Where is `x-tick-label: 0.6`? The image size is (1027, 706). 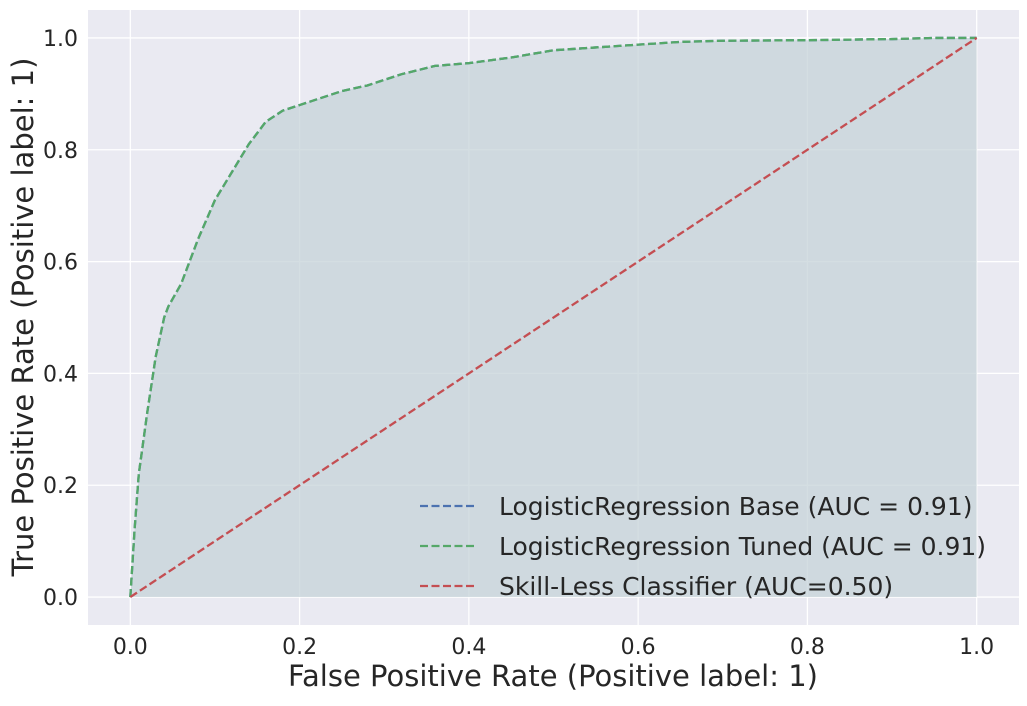
x-tick-label: 0.6 is located at coordinates (638, 647).